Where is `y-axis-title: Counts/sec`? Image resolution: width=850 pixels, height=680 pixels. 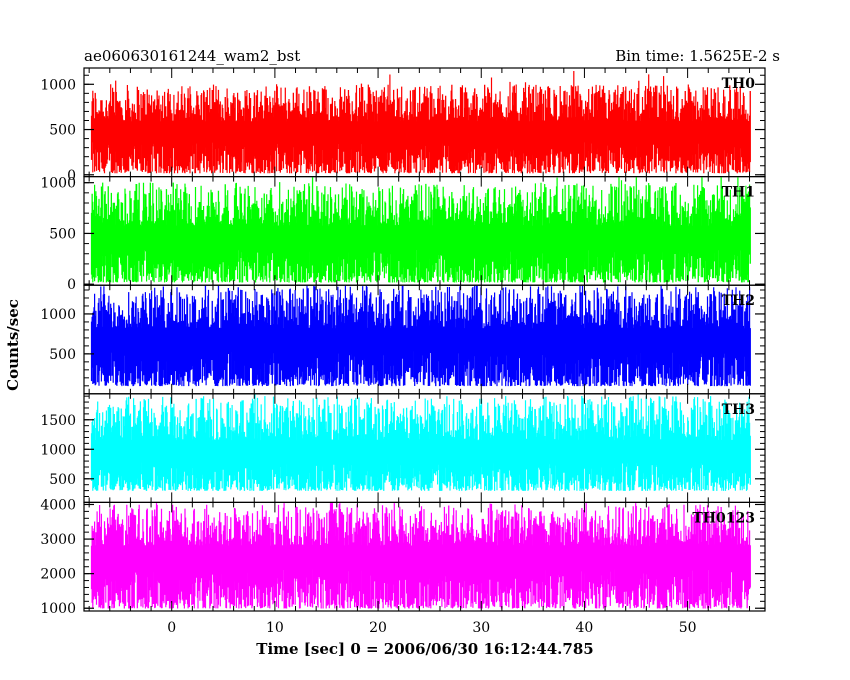
y-axis-title: Counts/sec is located at coordinates (13, 345).